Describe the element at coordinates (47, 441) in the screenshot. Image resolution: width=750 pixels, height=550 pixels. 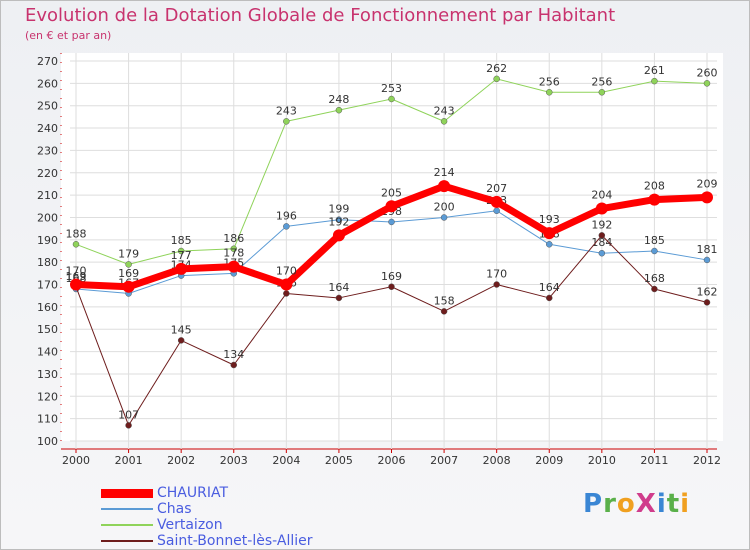
I see `y-tick-label: 100` at that location.